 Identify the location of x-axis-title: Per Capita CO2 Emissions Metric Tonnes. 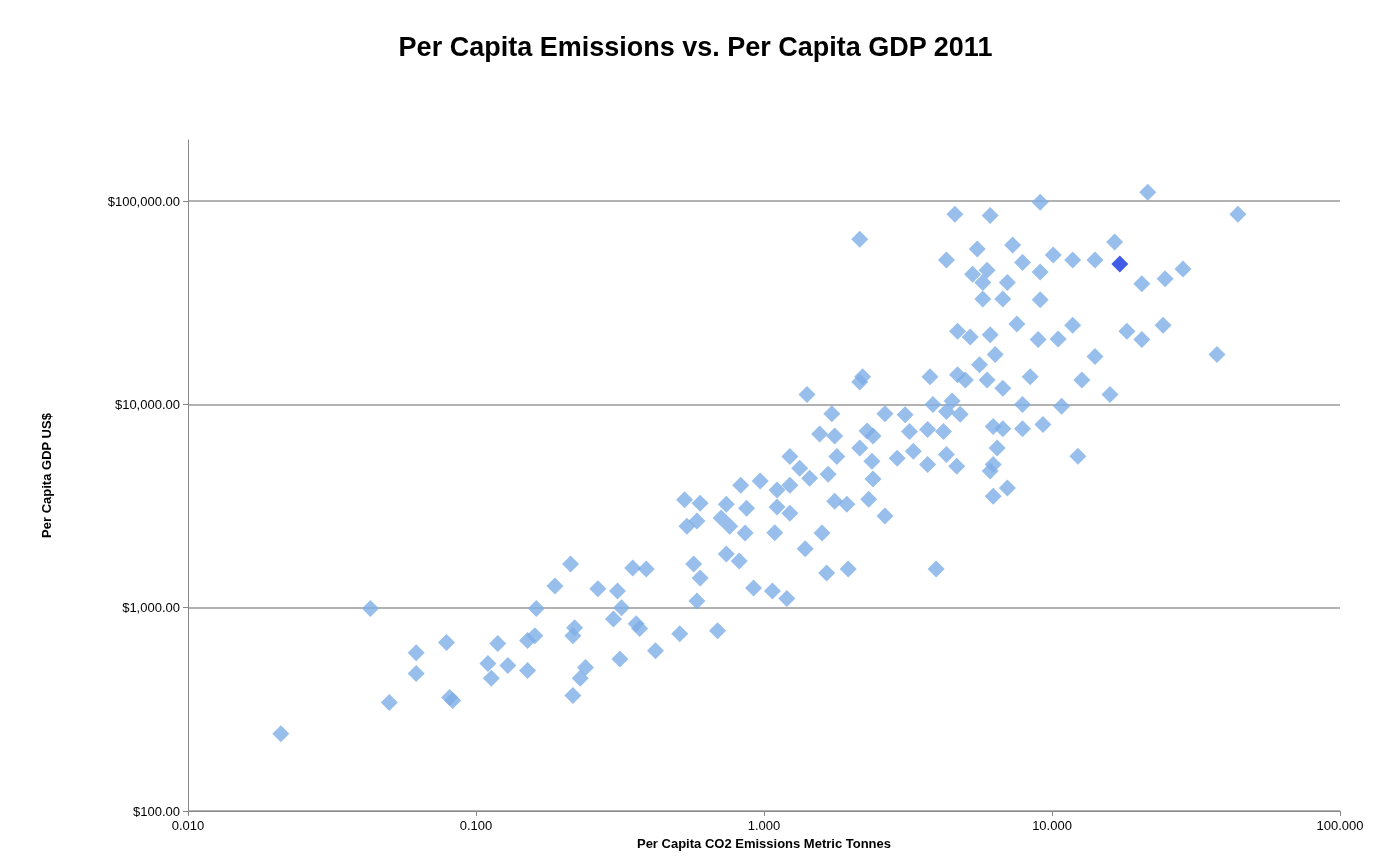
(764, 843).